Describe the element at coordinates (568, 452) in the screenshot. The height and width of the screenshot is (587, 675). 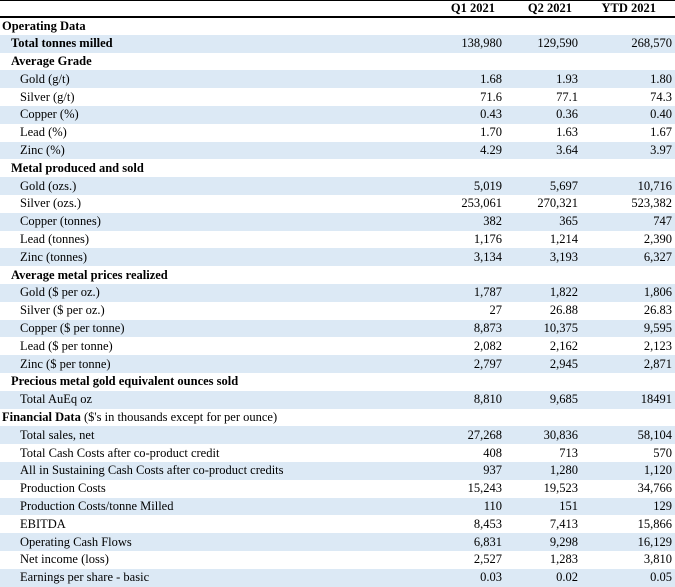
I see `cell-q2-2021: 713` at that location.